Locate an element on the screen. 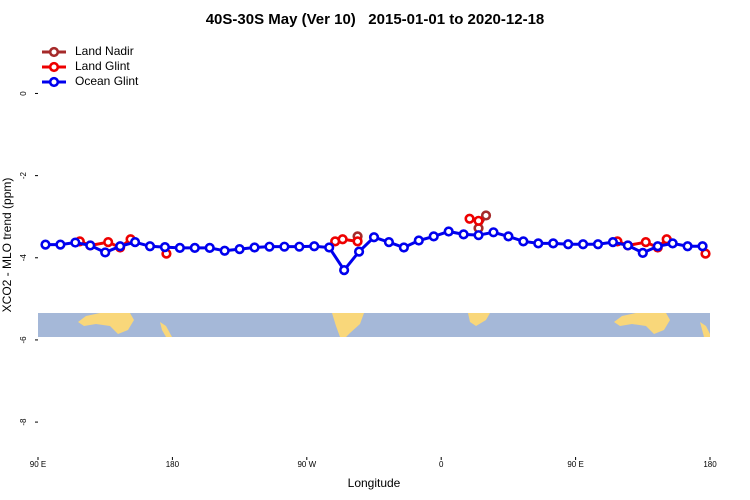  y-tick-label: -8 is located at coordinates (23, 422).